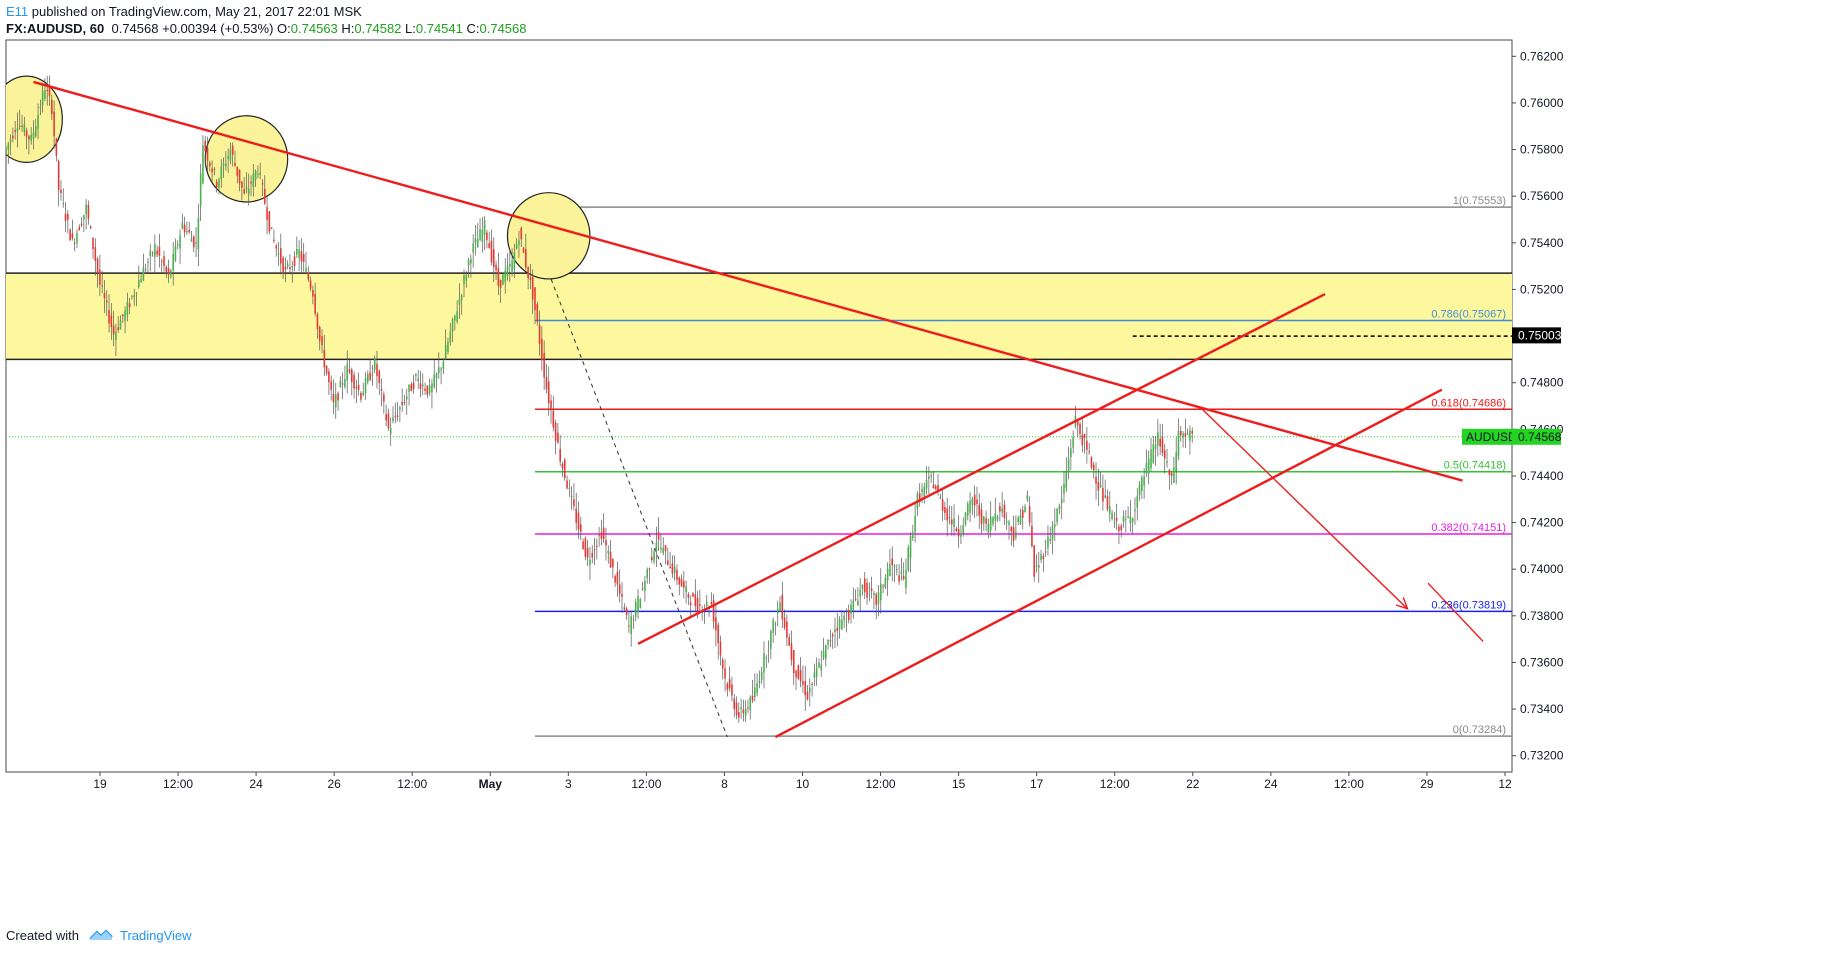 The height and width of the screenshot is (958, 1824). I want to click on tradingview-link: TradingView, so click(156, 935).